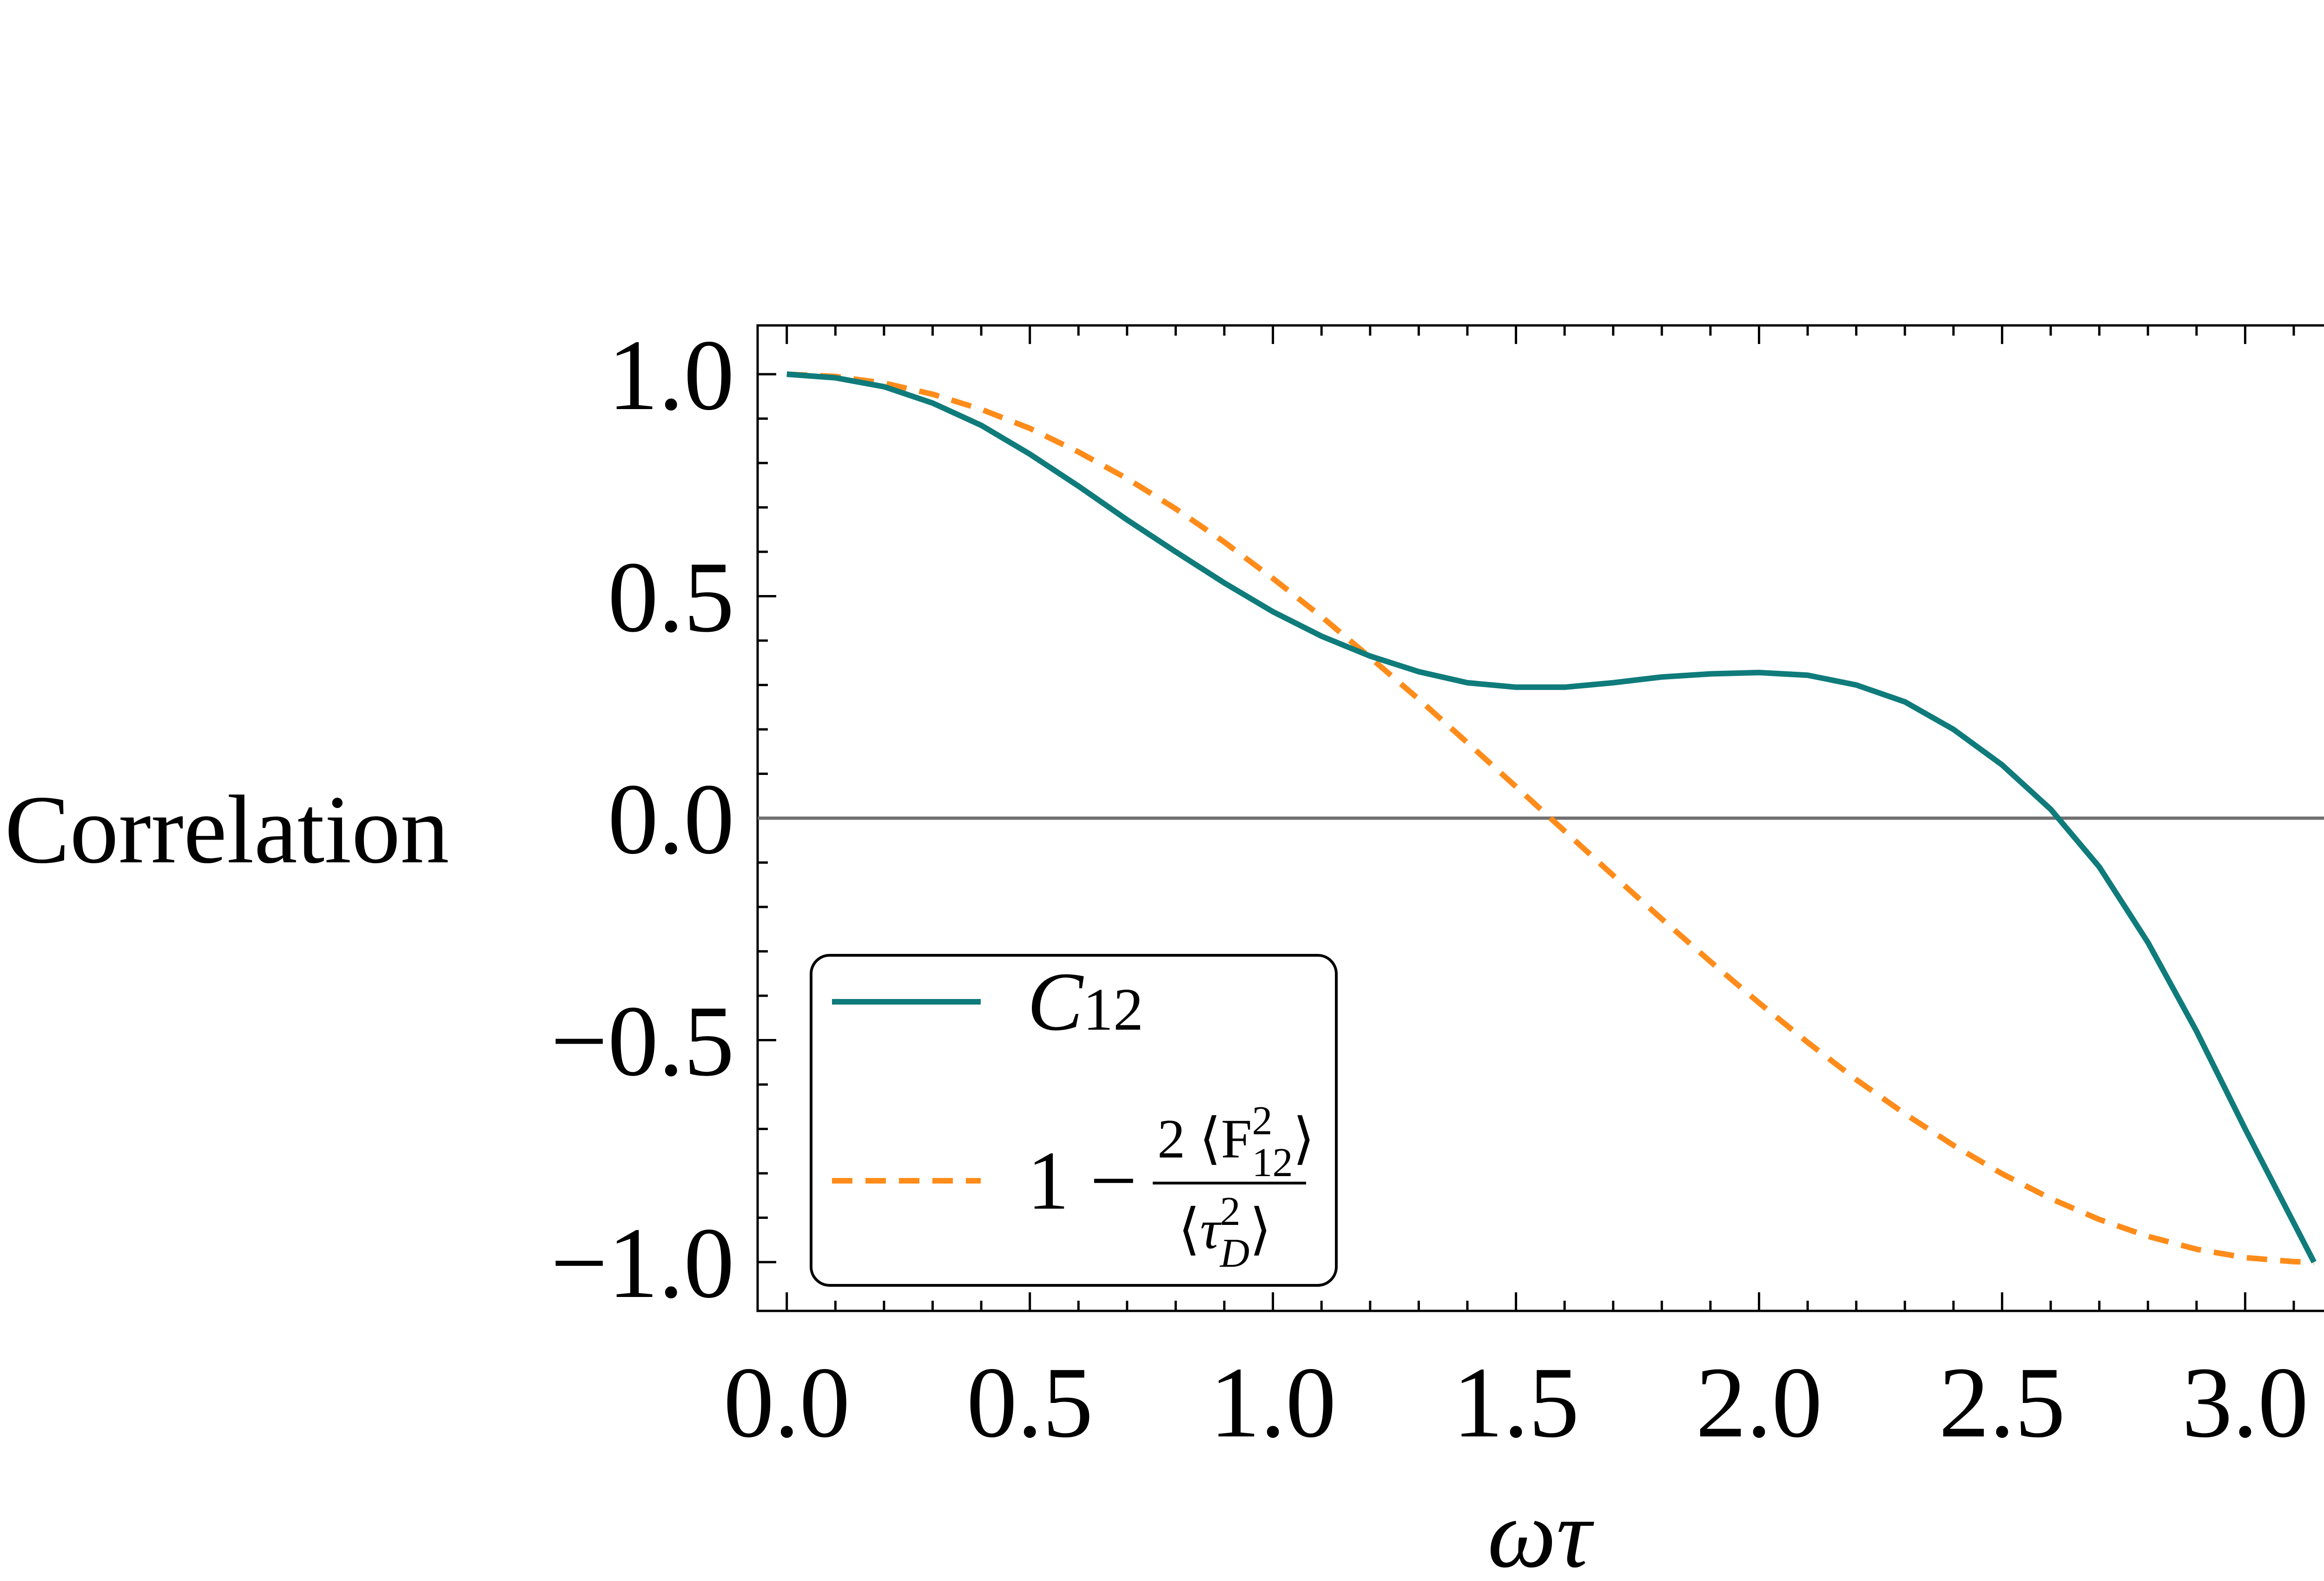 The image size is (2324, 1581). What do you see at coordinates (2002, 1403) in the screenshot?
I see `x-tick-label: 2.5` at bounding box center [2002, 1403].